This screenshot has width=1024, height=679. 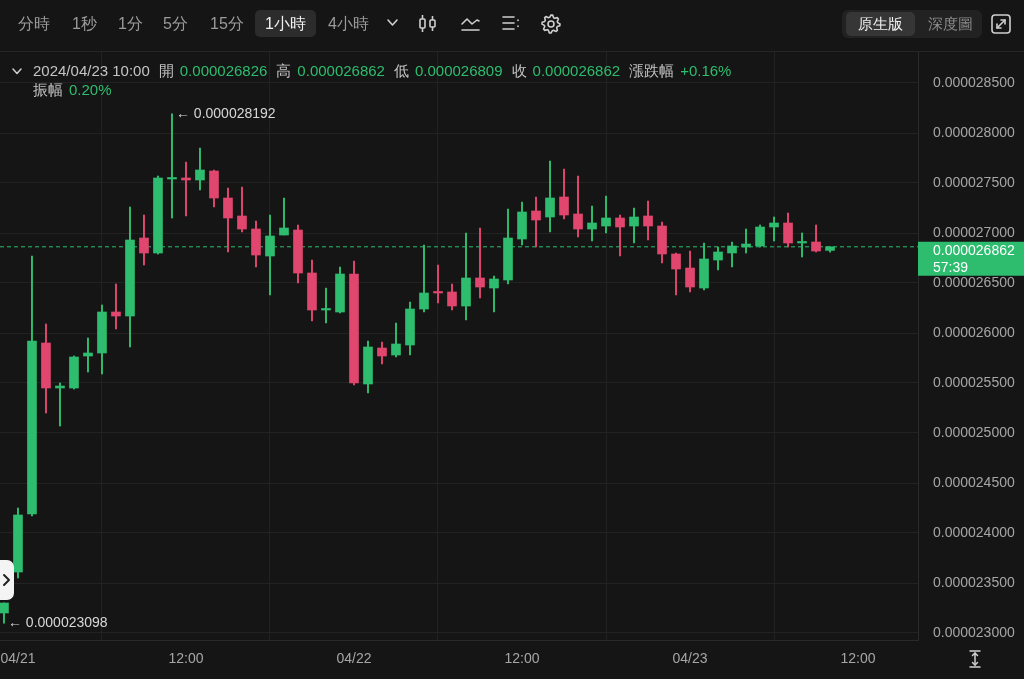 What do you see at coordinates (880, 24) in the screenshot?
I see `text: 原生版` at bounding box center [880, 24].